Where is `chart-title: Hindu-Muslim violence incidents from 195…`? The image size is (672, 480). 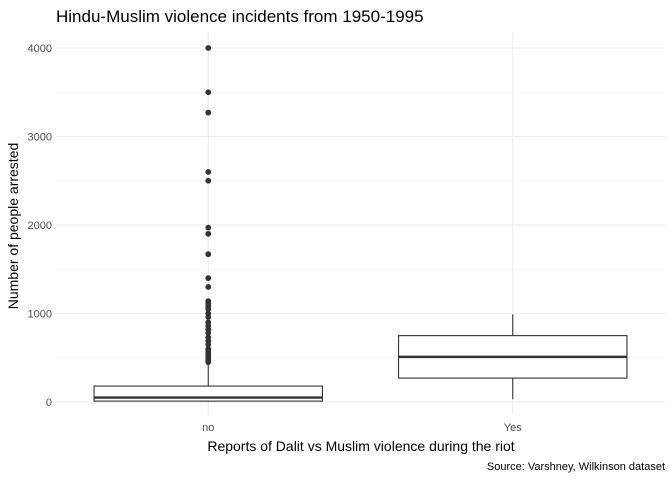 chart-title: Hindu-Muslim violence incidents from 195… is located at coordinates (240, 16).